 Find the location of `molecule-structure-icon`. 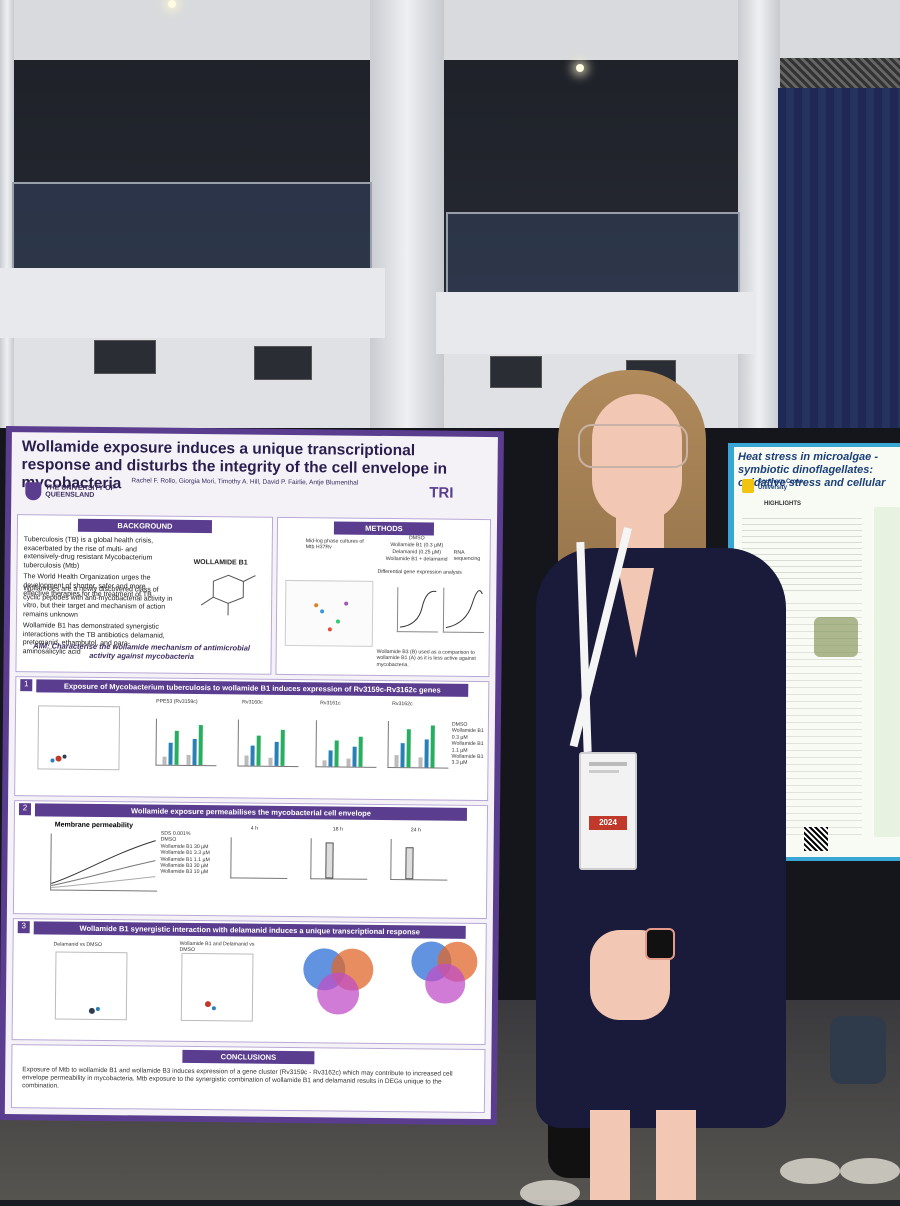

molecule-structure-icon is located at coordinates (228, 596).